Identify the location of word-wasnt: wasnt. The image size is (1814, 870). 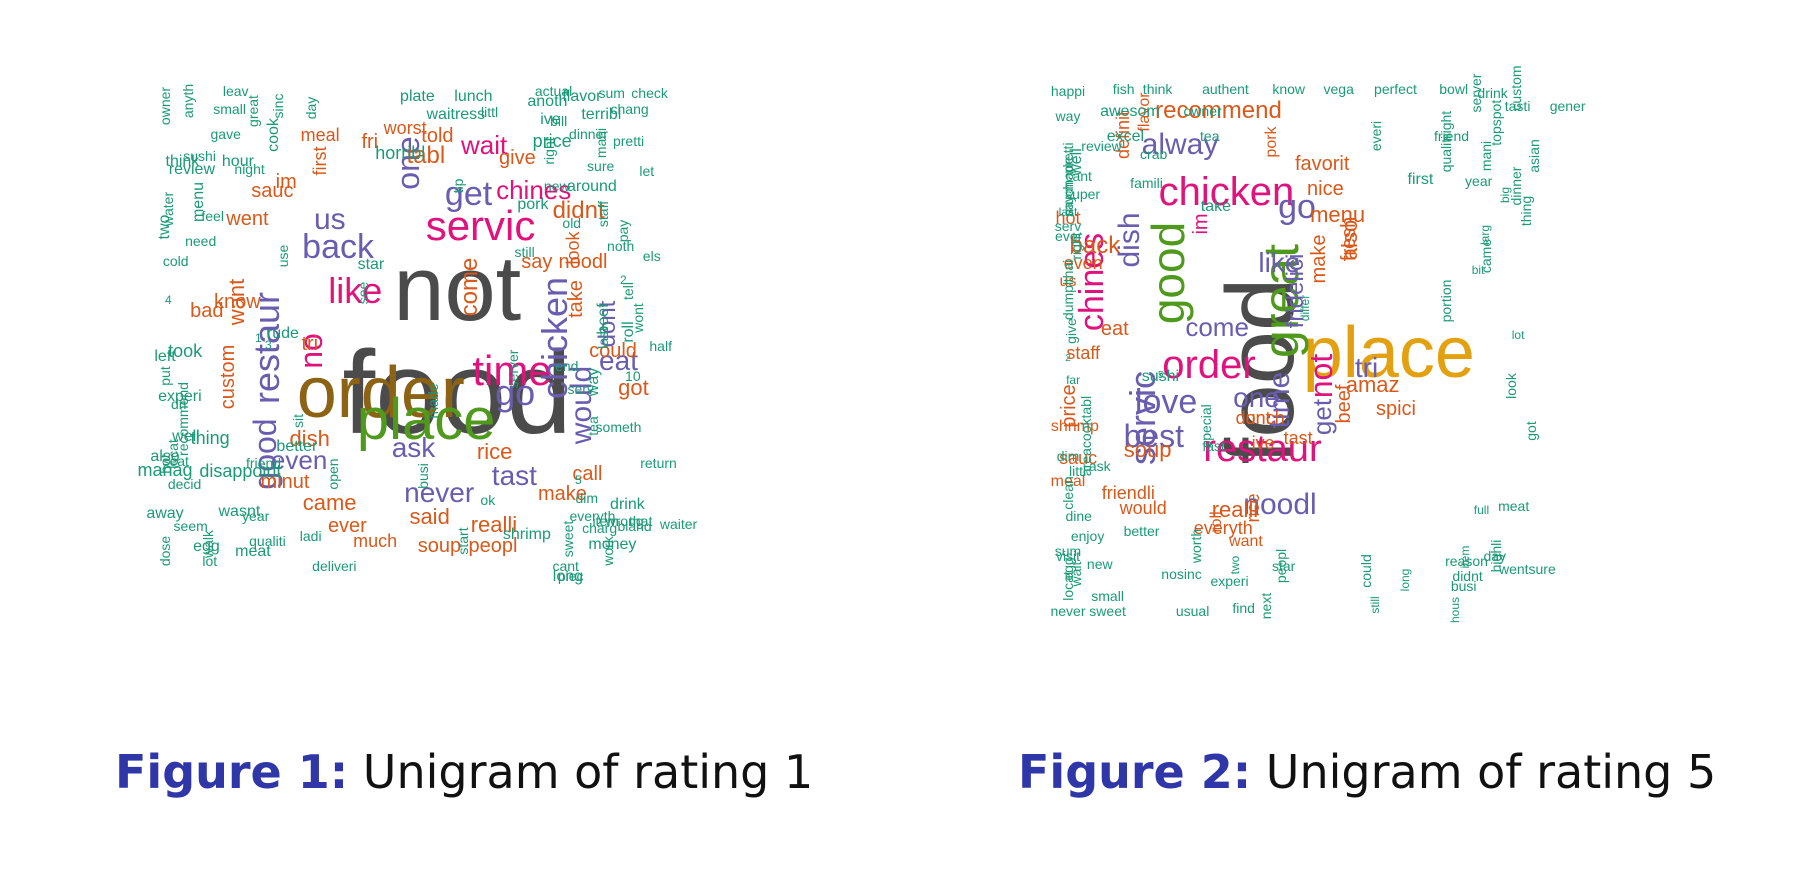
(239, 511).